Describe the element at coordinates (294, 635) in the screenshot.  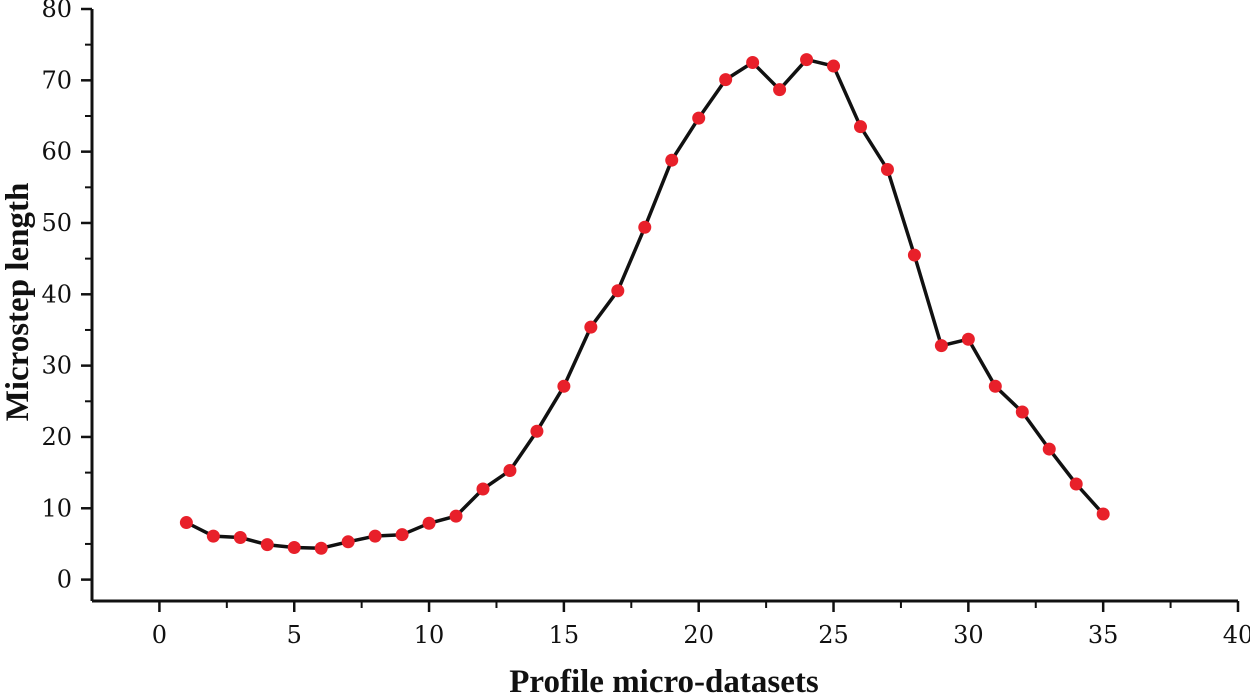
I see `x-tick-label: 5` at that location.